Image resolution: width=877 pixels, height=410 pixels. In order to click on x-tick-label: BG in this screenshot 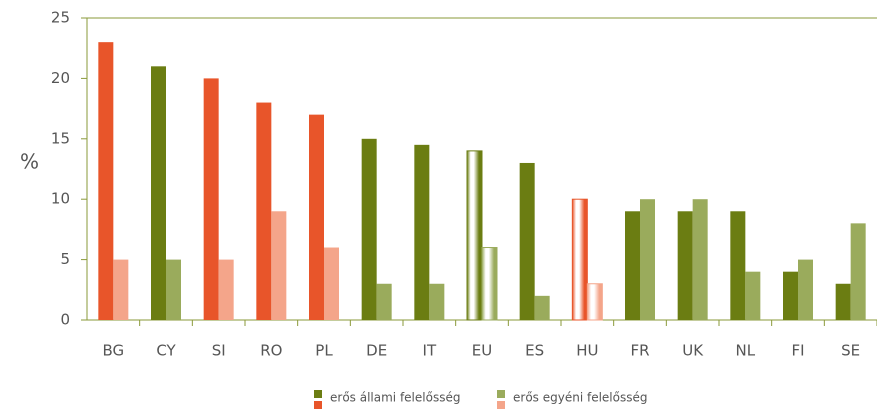, I will do `click(114, 351)`.